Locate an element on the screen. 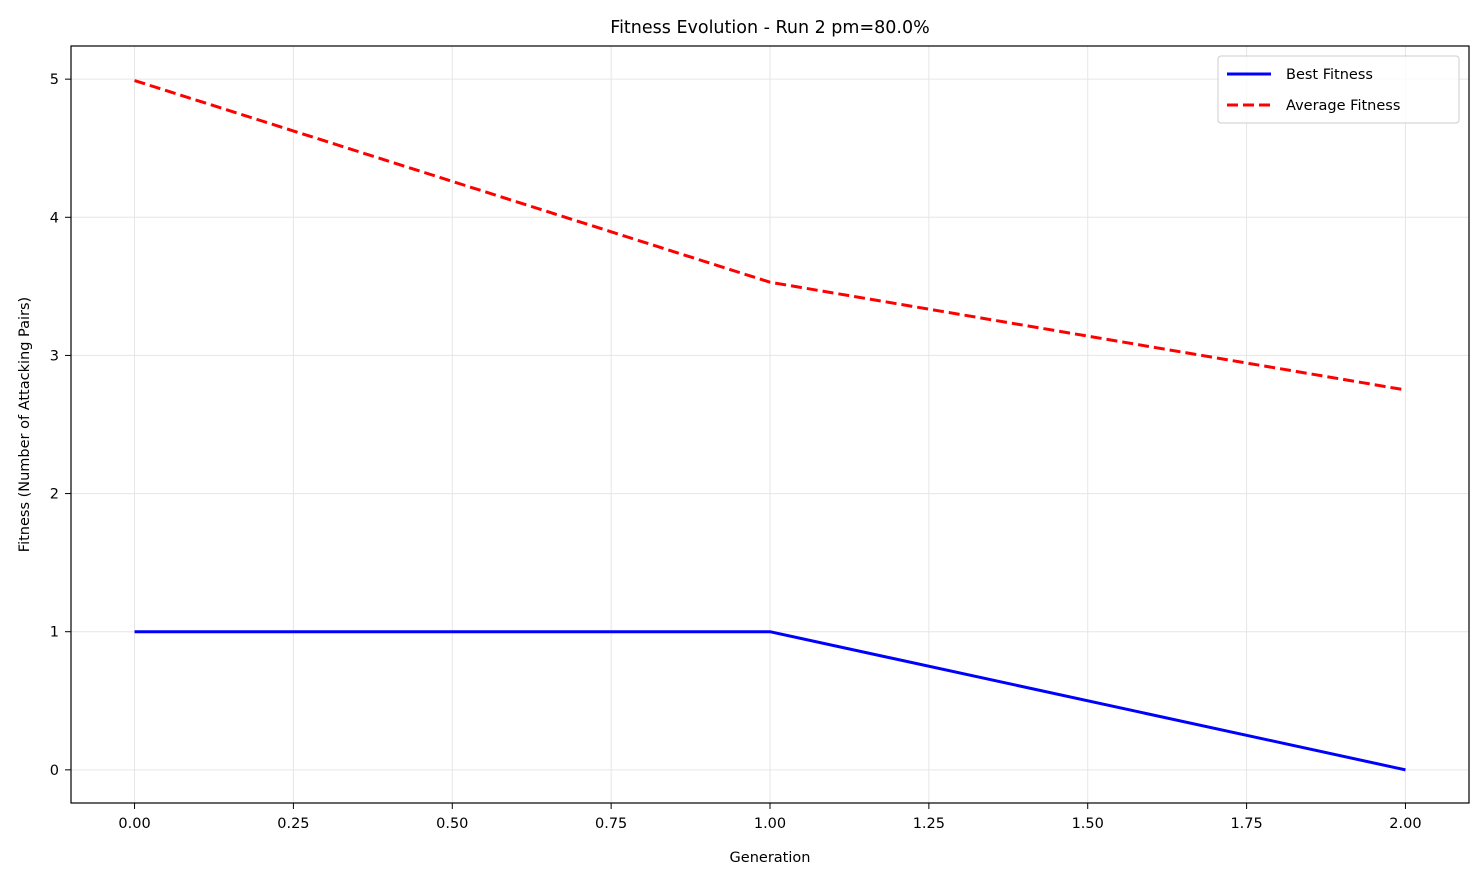 The height and width of the screenshot is (882, 1483). legend-label: Average Fitness is located at coordinates (1343, 106).